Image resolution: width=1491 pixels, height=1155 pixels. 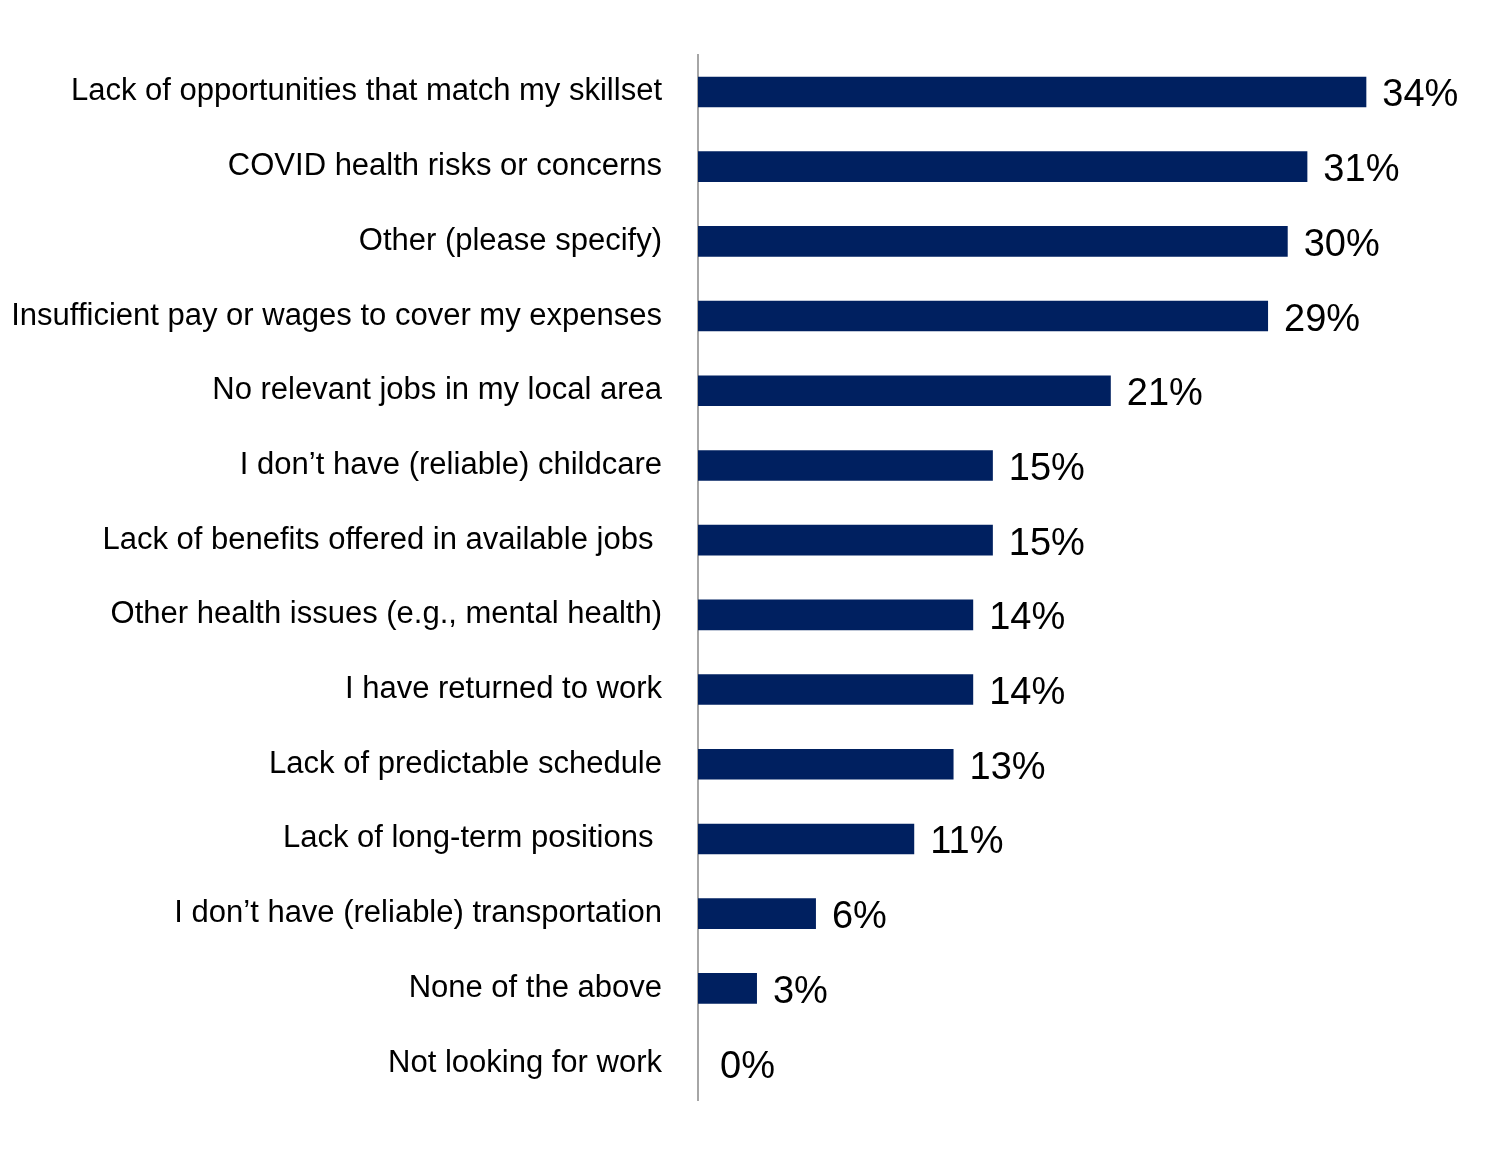 What do you see at coordinates (503, 688) in the screenshot?
I see `y-tick-label: I have returned to work` at bounding box center [503, 688].